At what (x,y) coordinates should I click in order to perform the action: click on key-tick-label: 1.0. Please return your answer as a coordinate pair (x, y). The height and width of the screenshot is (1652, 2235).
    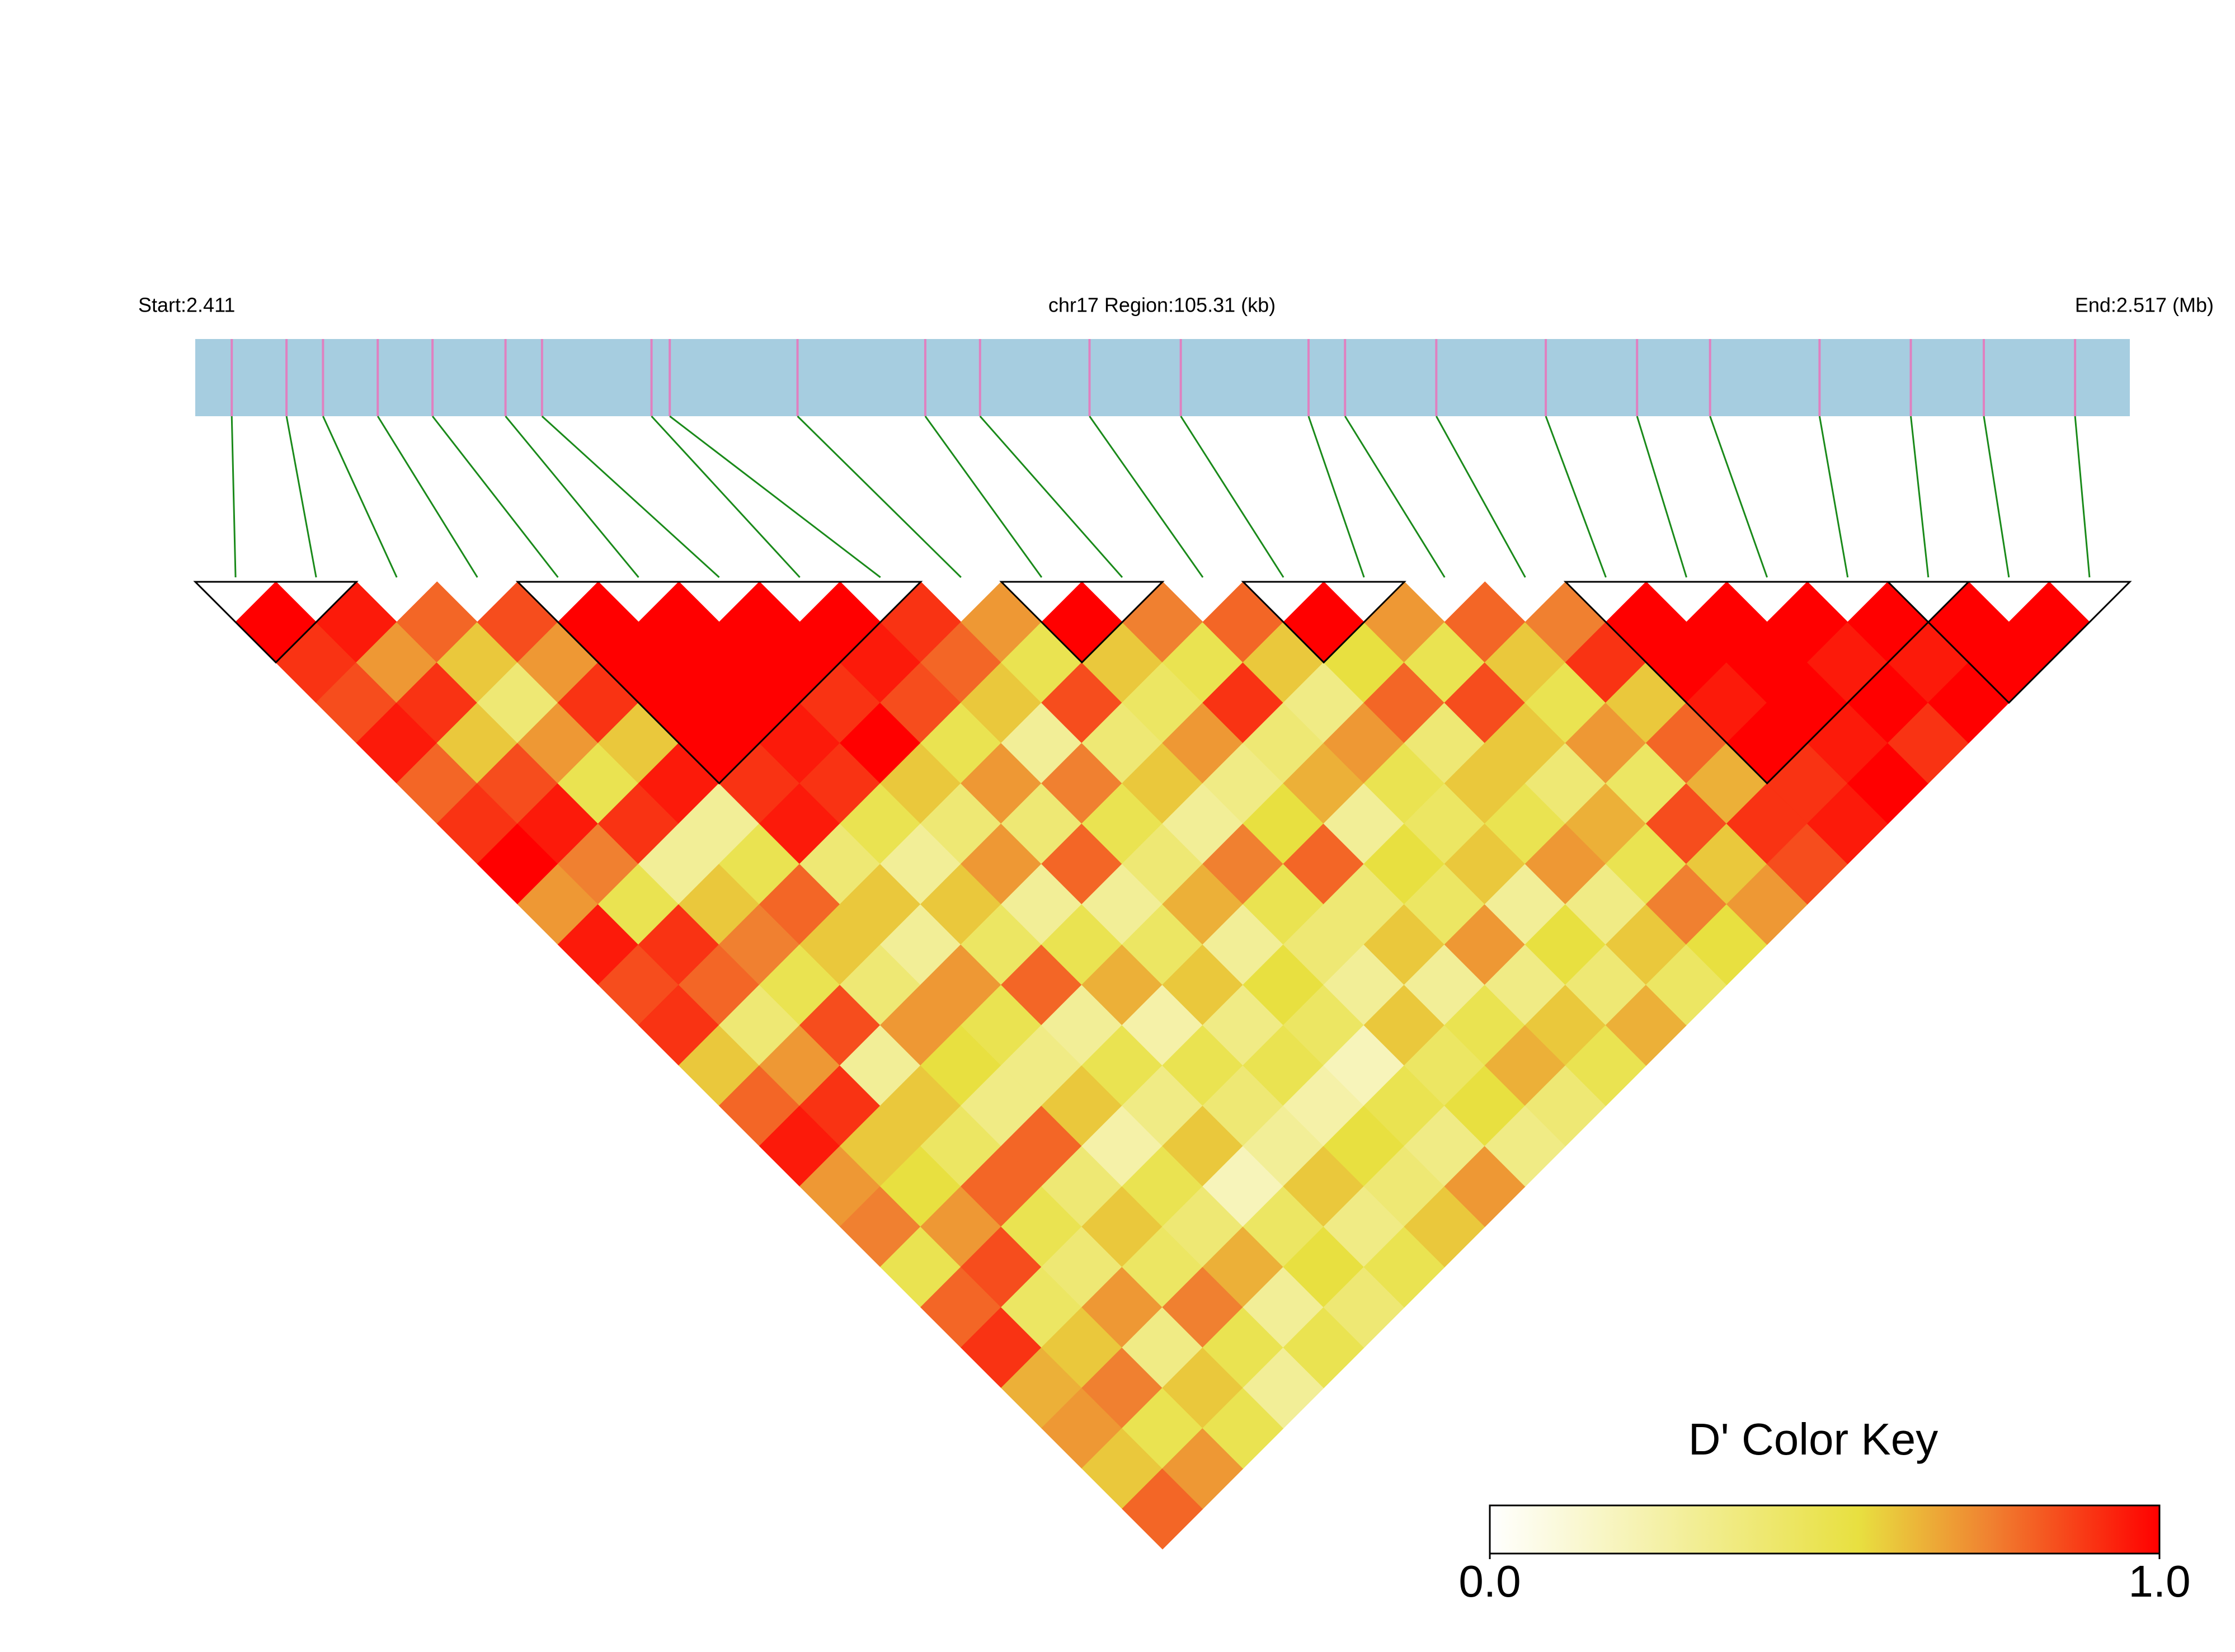
    Looking at the image, I should click on (2159, 1581).